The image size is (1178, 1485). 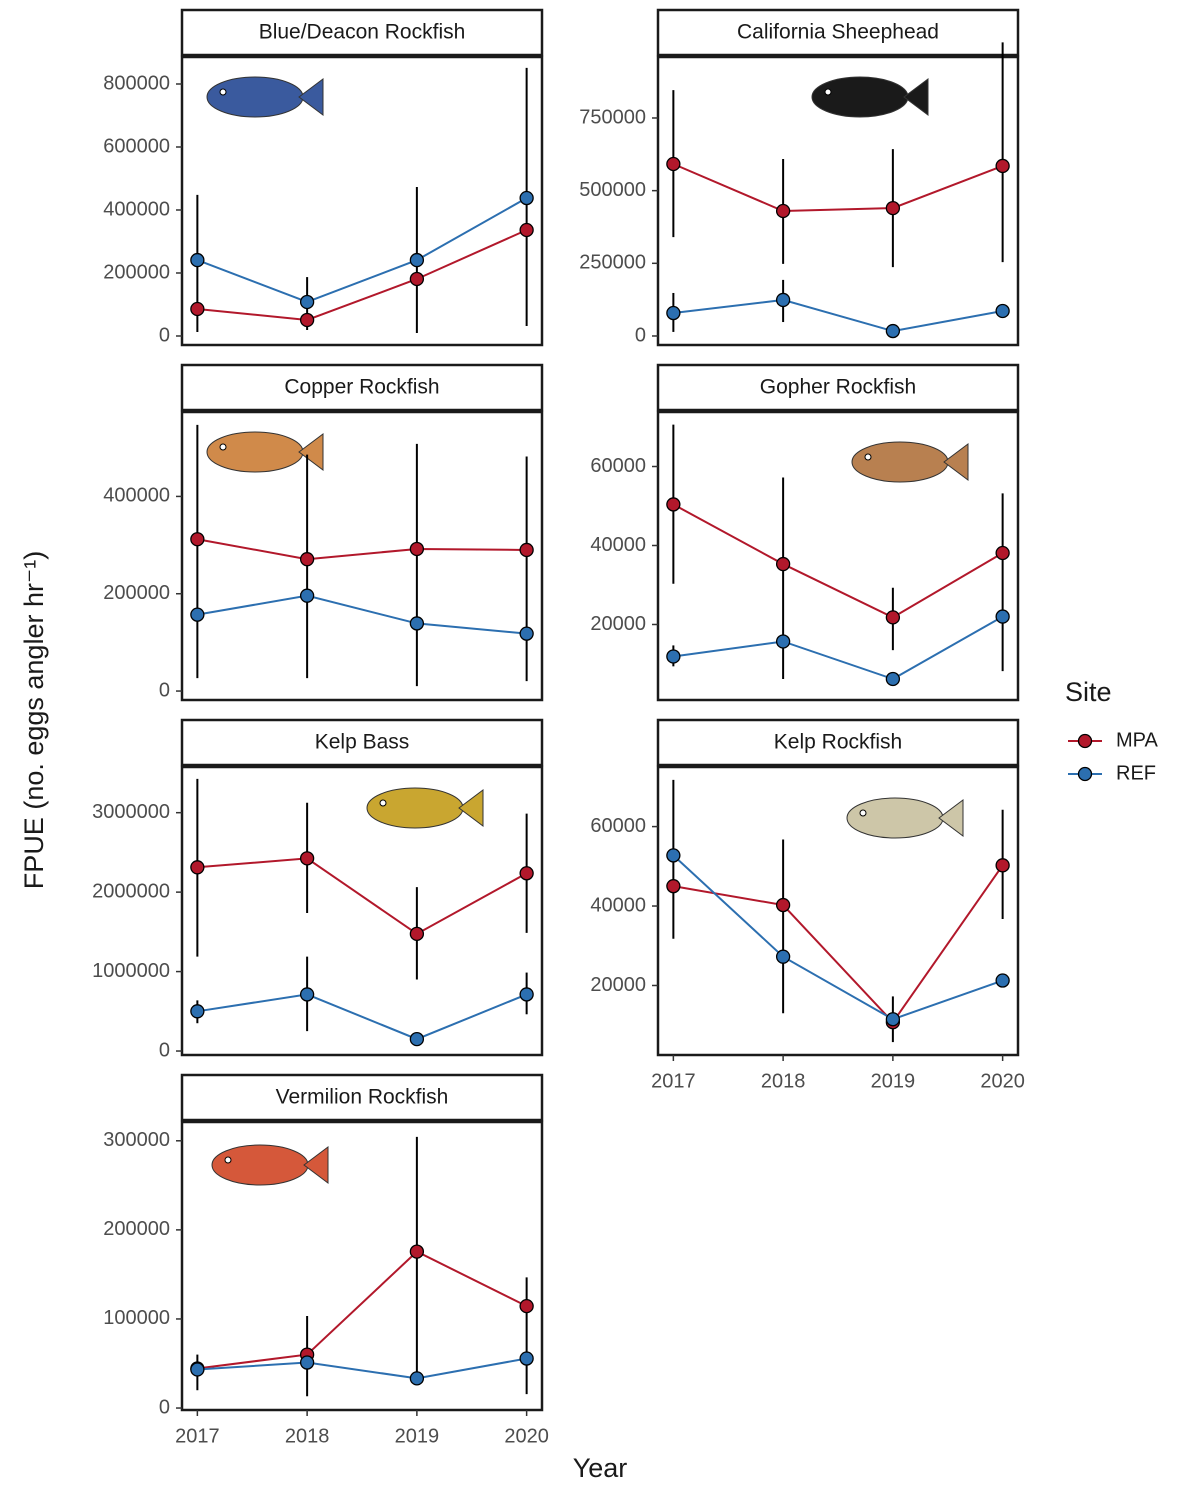 I want to click on strip-title: Gopher Rockfish, so click(x=838, y=387).